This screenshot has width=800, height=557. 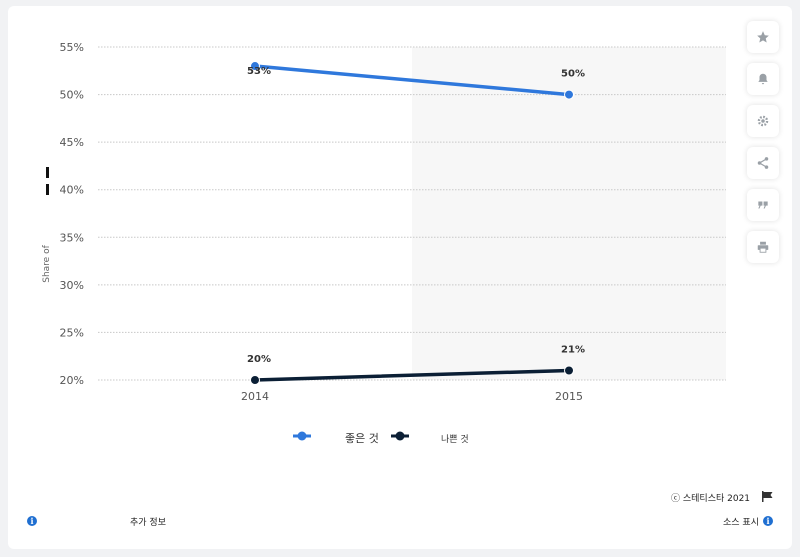 What do you see at coordinates (767, 496) in the screenshot?
I see `flag-icon` at bounding box center [767, 496].